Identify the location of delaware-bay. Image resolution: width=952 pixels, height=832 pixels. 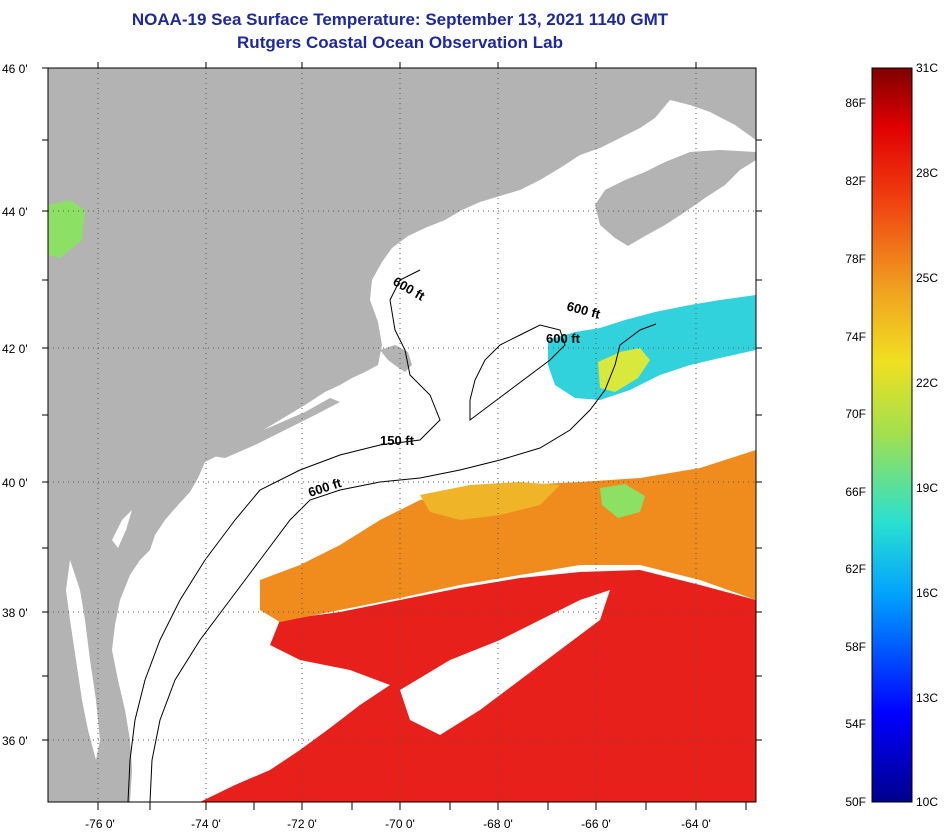
(122, 529).